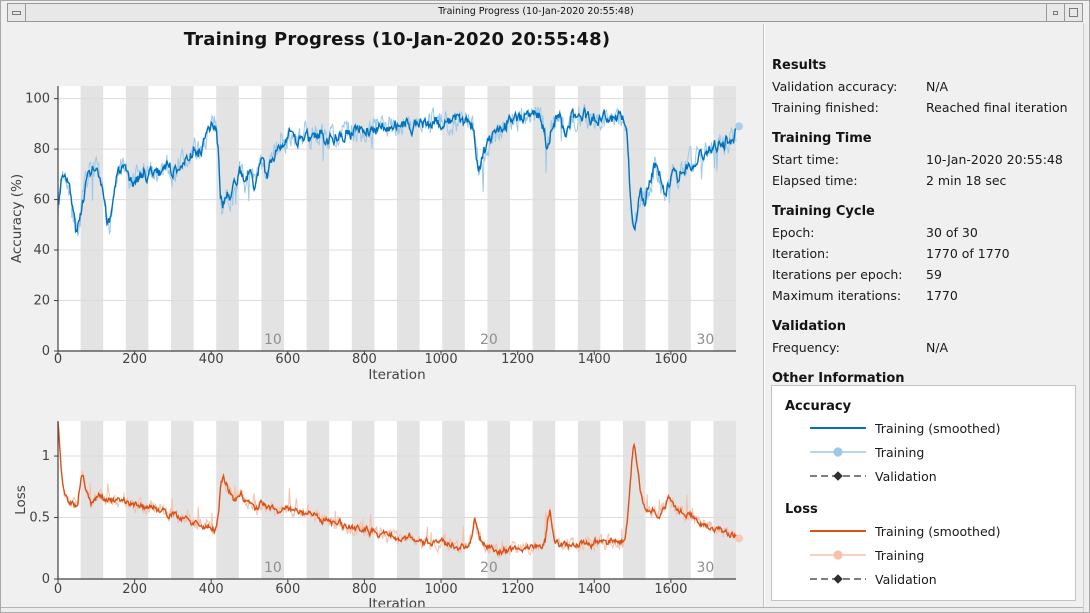 The image size is (1090, 613). What do you see at coordinates (1086, 317) in the screenshot?
I see `window-right-frame` at bounding box center [1086, 317].